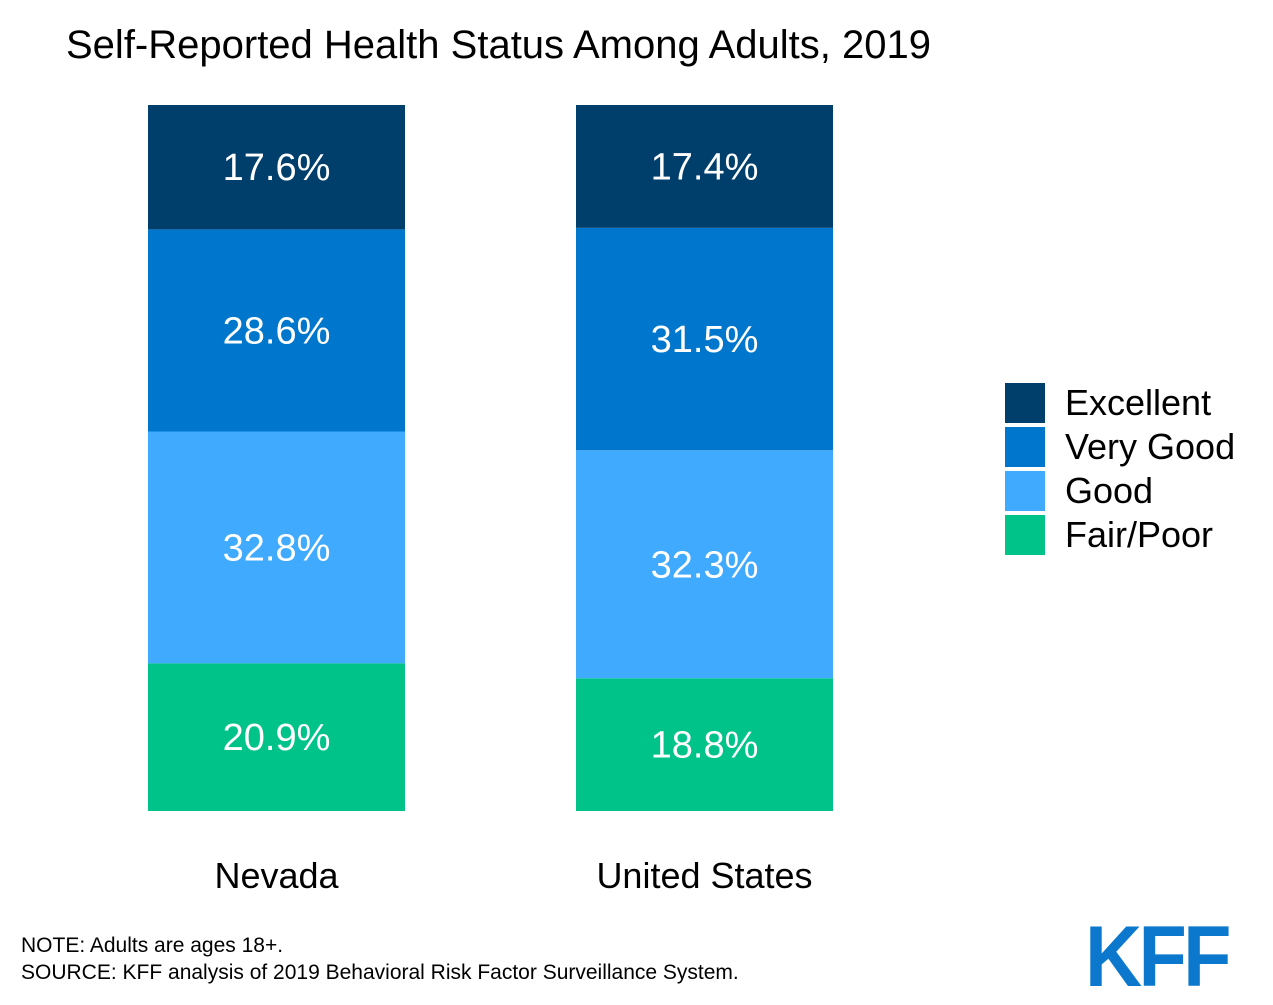  I want to click on note-text: NOTE: Adults are ages 18+., so click(152, 945).